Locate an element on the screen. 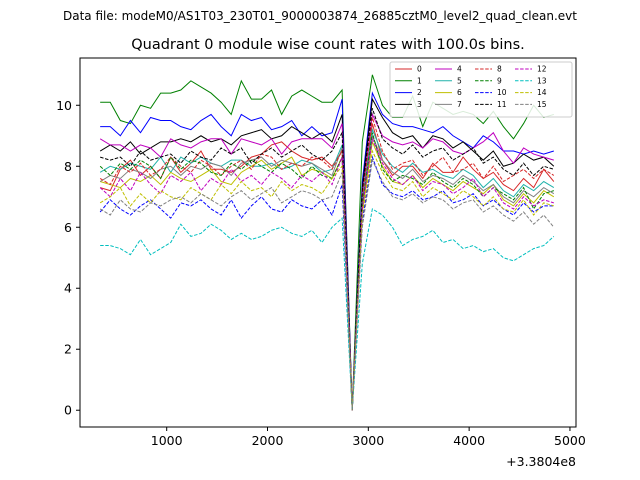 The height and width of the screenshot is (480, 640). x-axis: 1000 2000 3000 4000 5000 is located at coordinates (368, 437).